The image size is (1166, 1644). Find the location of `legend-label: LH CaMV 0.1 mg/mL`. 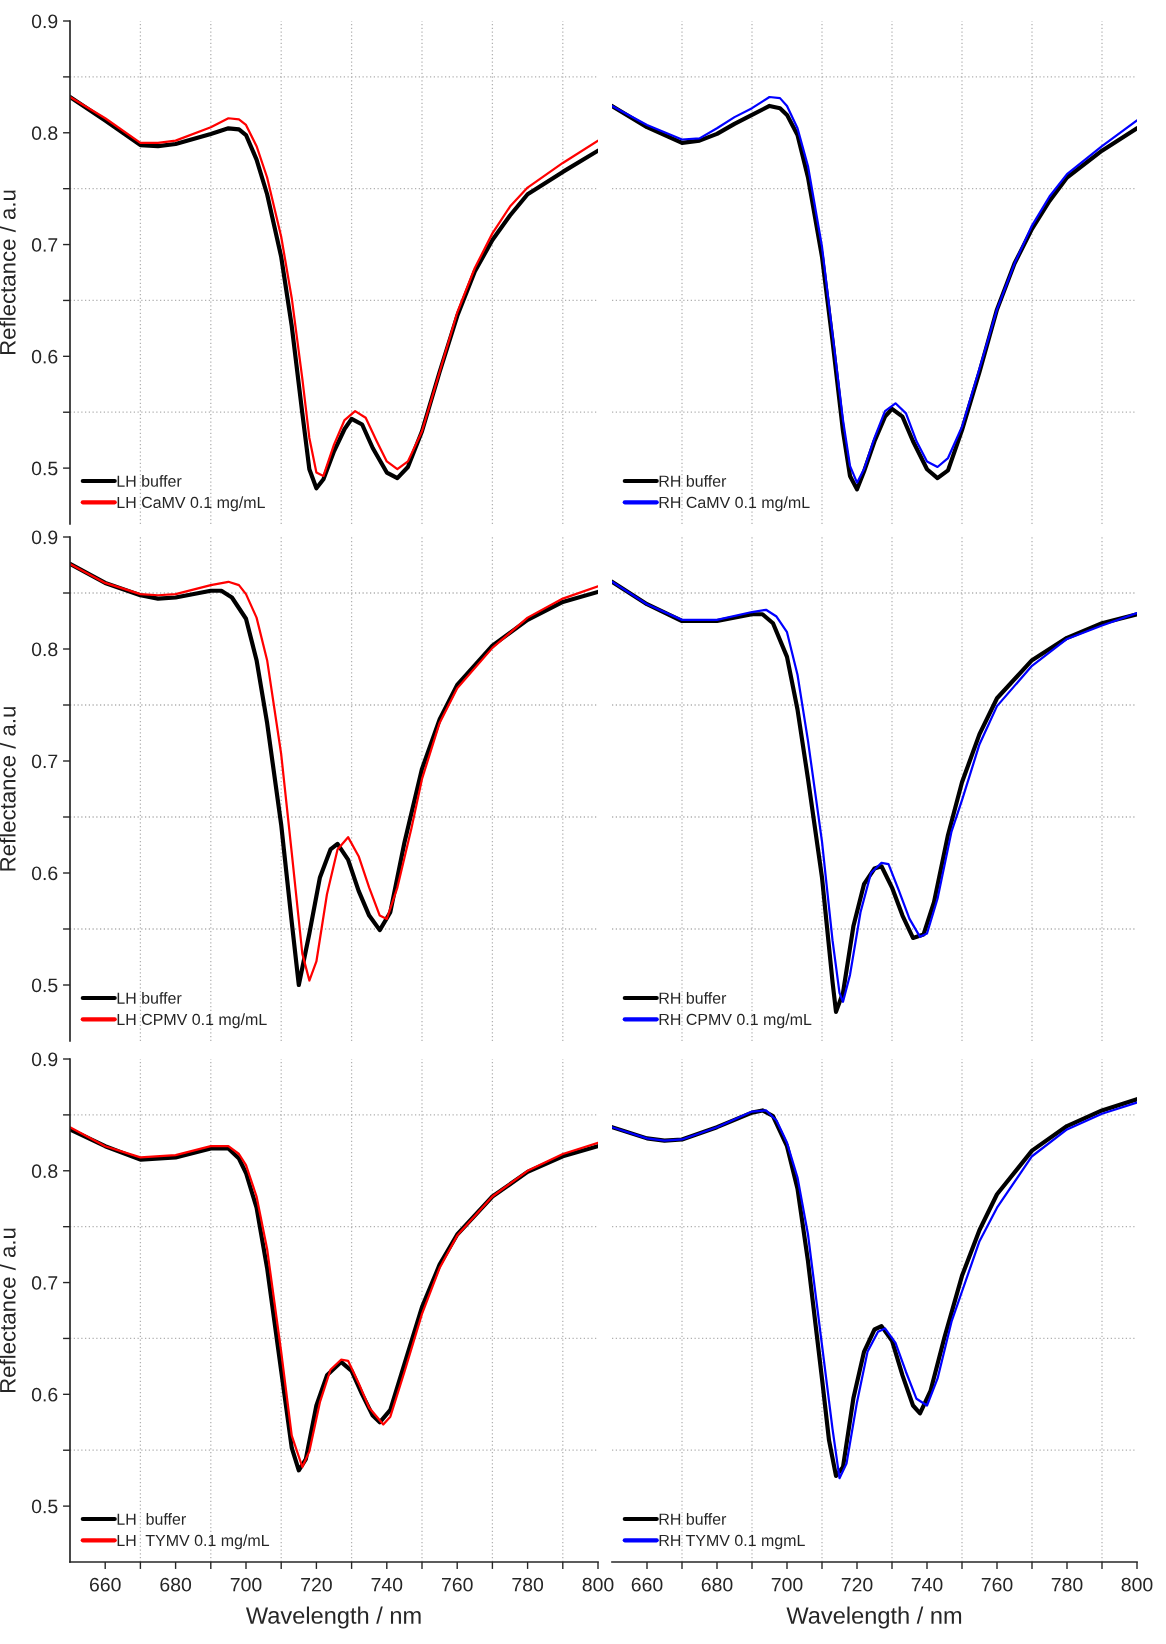

legend-label: LH CaMV 0.1 mg/mL is located at coordinates (191, 504).